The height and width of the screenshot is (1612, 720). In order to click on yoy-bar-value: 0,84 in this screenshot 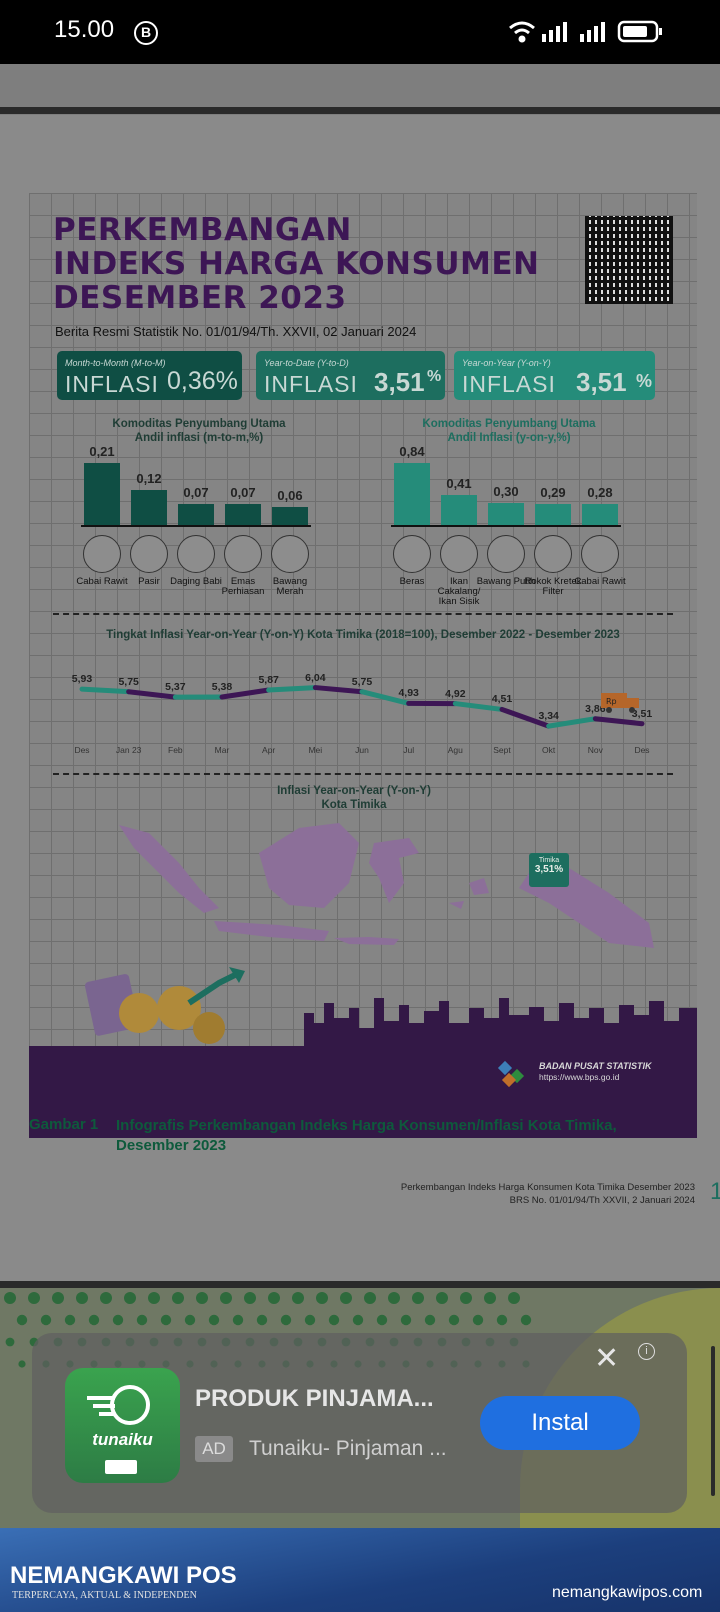, I will do `click(412, 451)`.